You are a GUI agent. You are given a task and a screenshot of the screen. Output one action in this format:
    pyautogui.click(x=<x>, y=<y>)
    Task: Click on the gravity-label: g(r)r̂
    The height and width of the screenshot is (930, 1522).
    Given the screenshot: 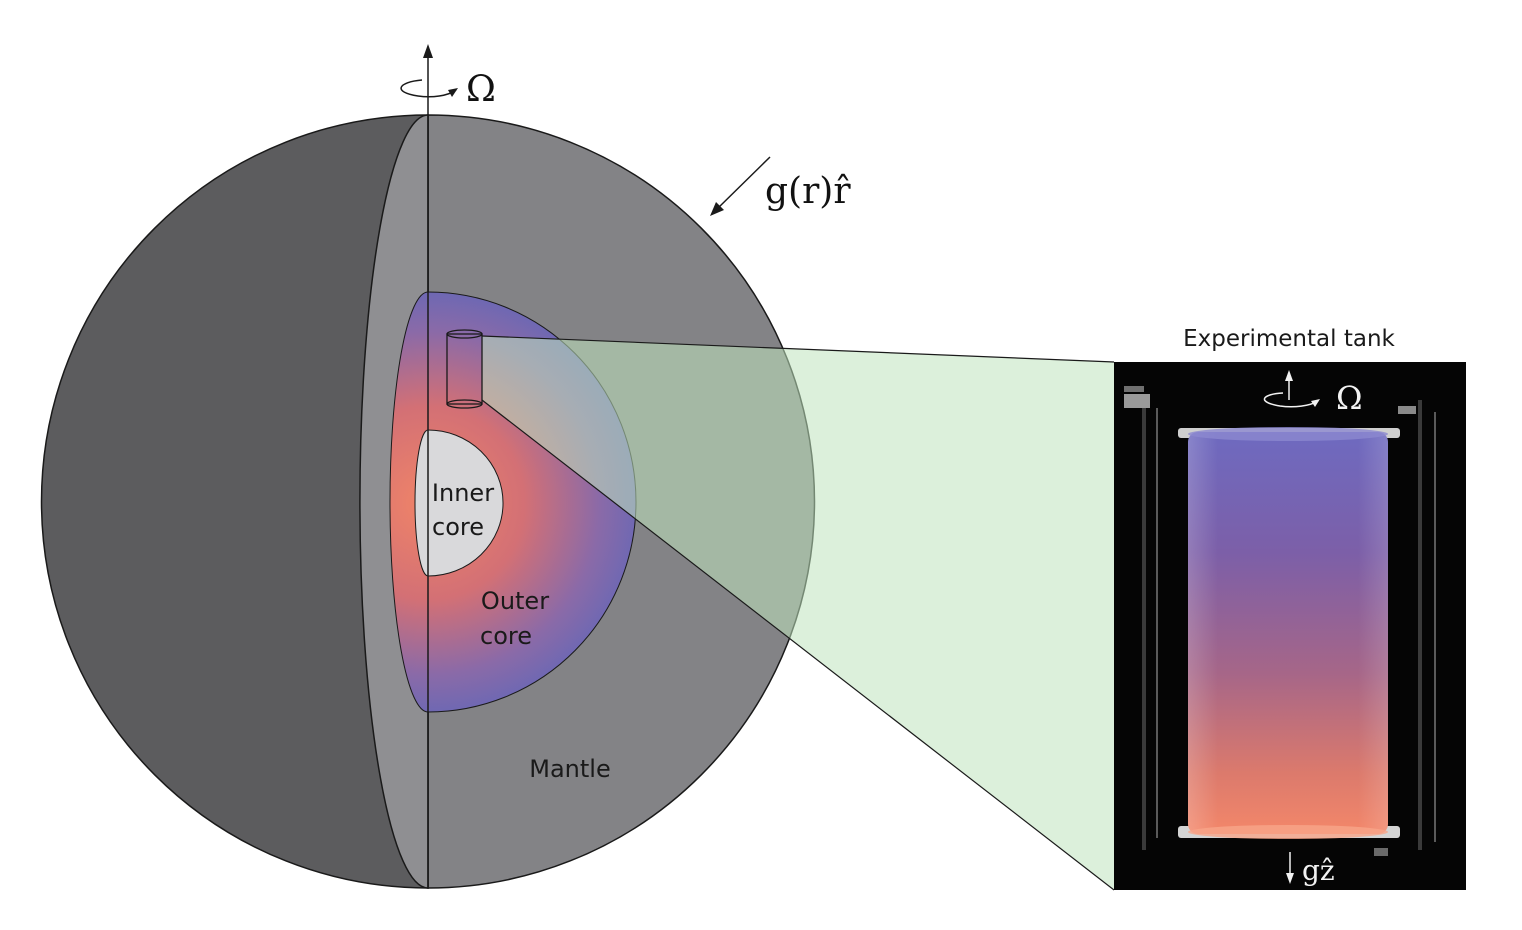 What is the action you would take?
    pyautogui.click(x=808, y=191)
    